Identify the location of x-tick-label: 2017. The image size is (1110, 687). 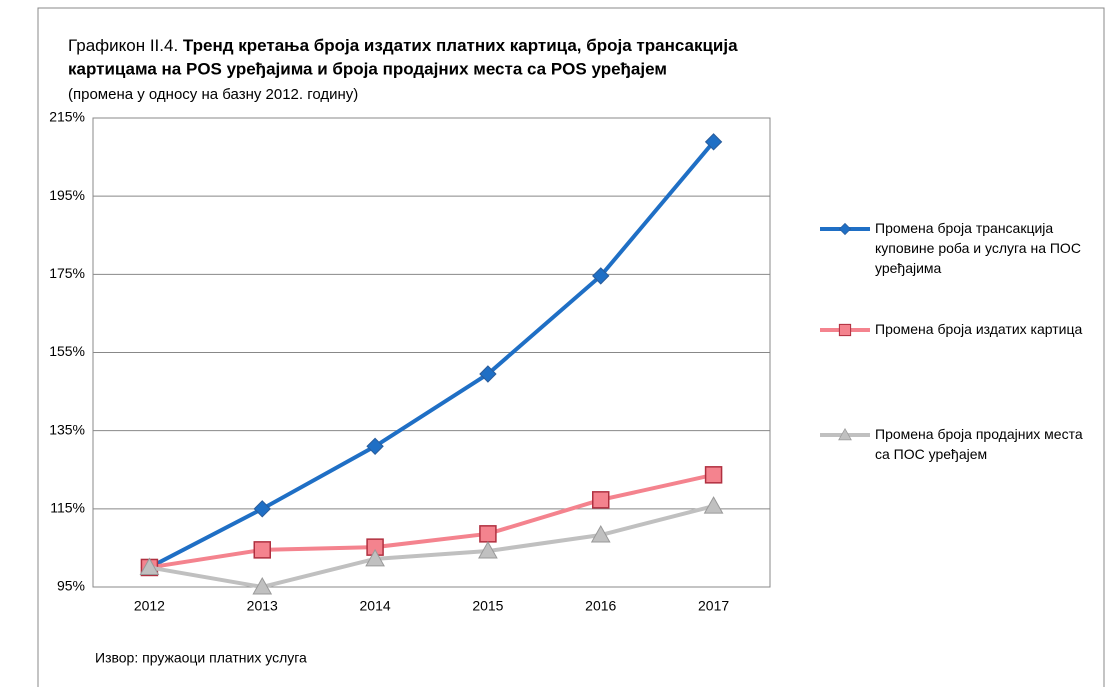
(713, 606).